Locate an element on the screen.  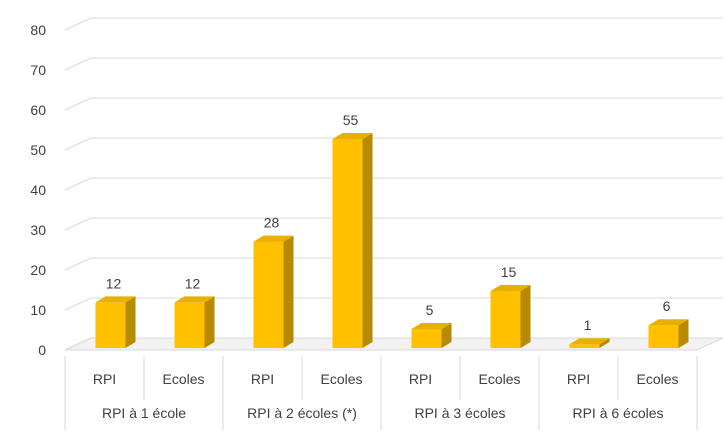
y-tick-label: 40 is located at coordinates (38, 190).